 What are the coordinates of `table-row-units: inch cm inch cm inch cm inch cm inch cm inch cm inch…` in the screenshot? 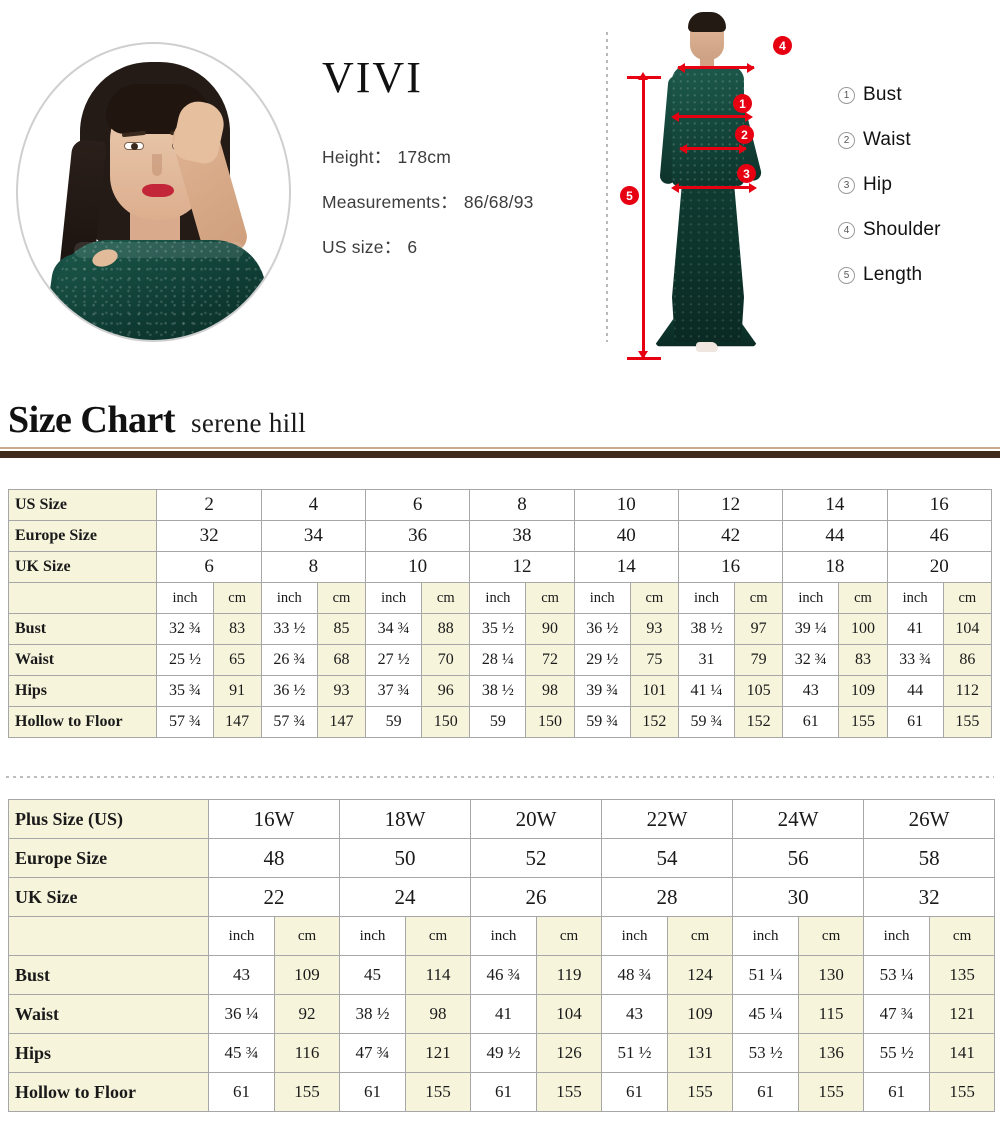 It's located at (500, 598).